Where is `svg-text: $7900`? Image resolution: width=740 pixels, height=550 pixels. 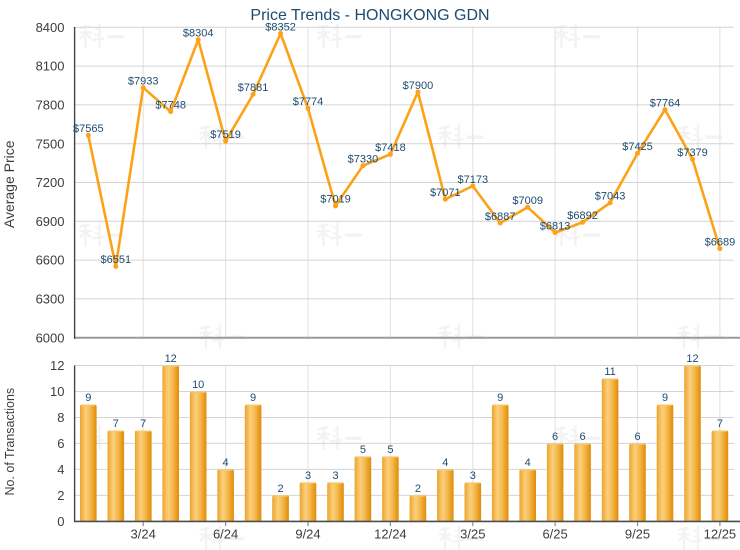 svg-text: $7900 is located at coordinates (418, 86).